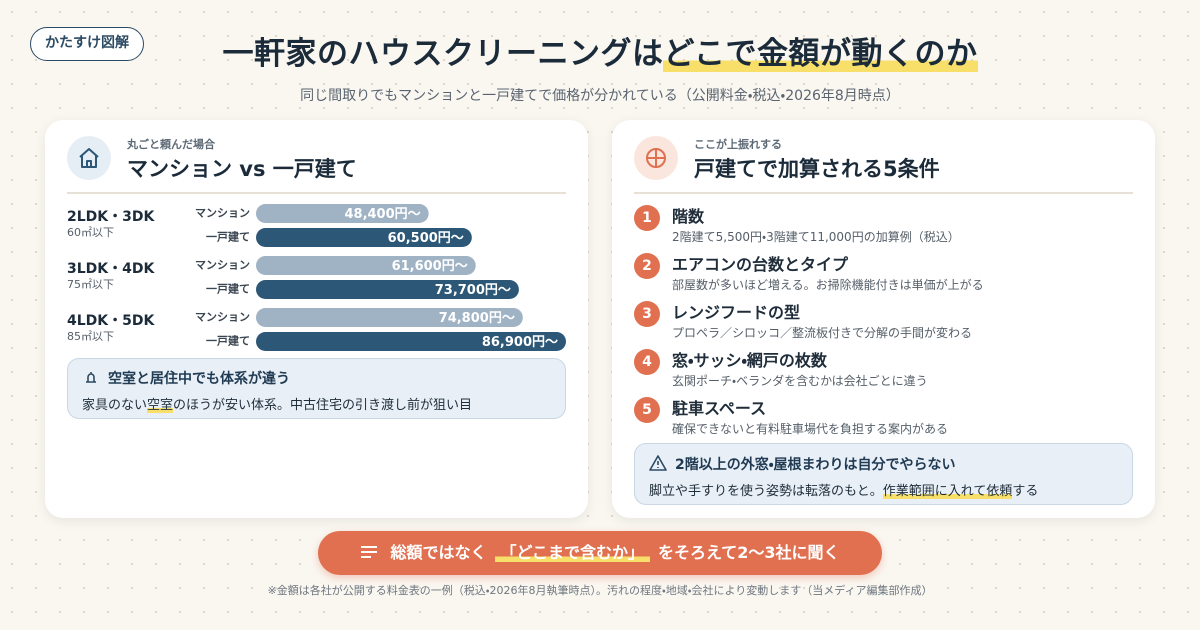  I want to click on value-label: 74,800円〜, so click(477, 318).